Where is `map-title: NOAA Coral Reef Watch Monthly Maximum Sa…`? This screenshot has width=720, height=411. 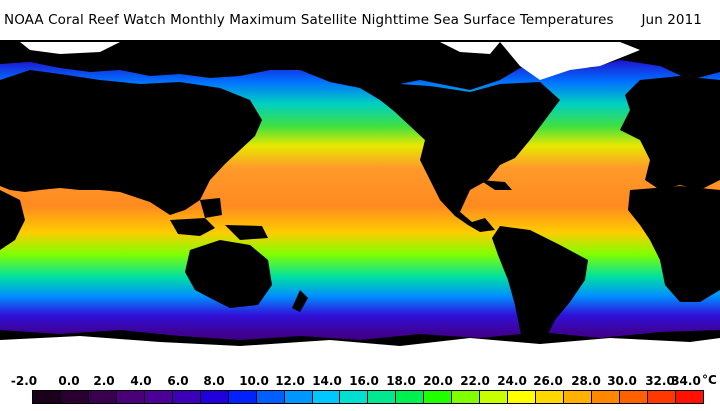 map-title: NOAA Coral Reef Watch Monthly Maximum Sa… is located at coordinates (309, 20).